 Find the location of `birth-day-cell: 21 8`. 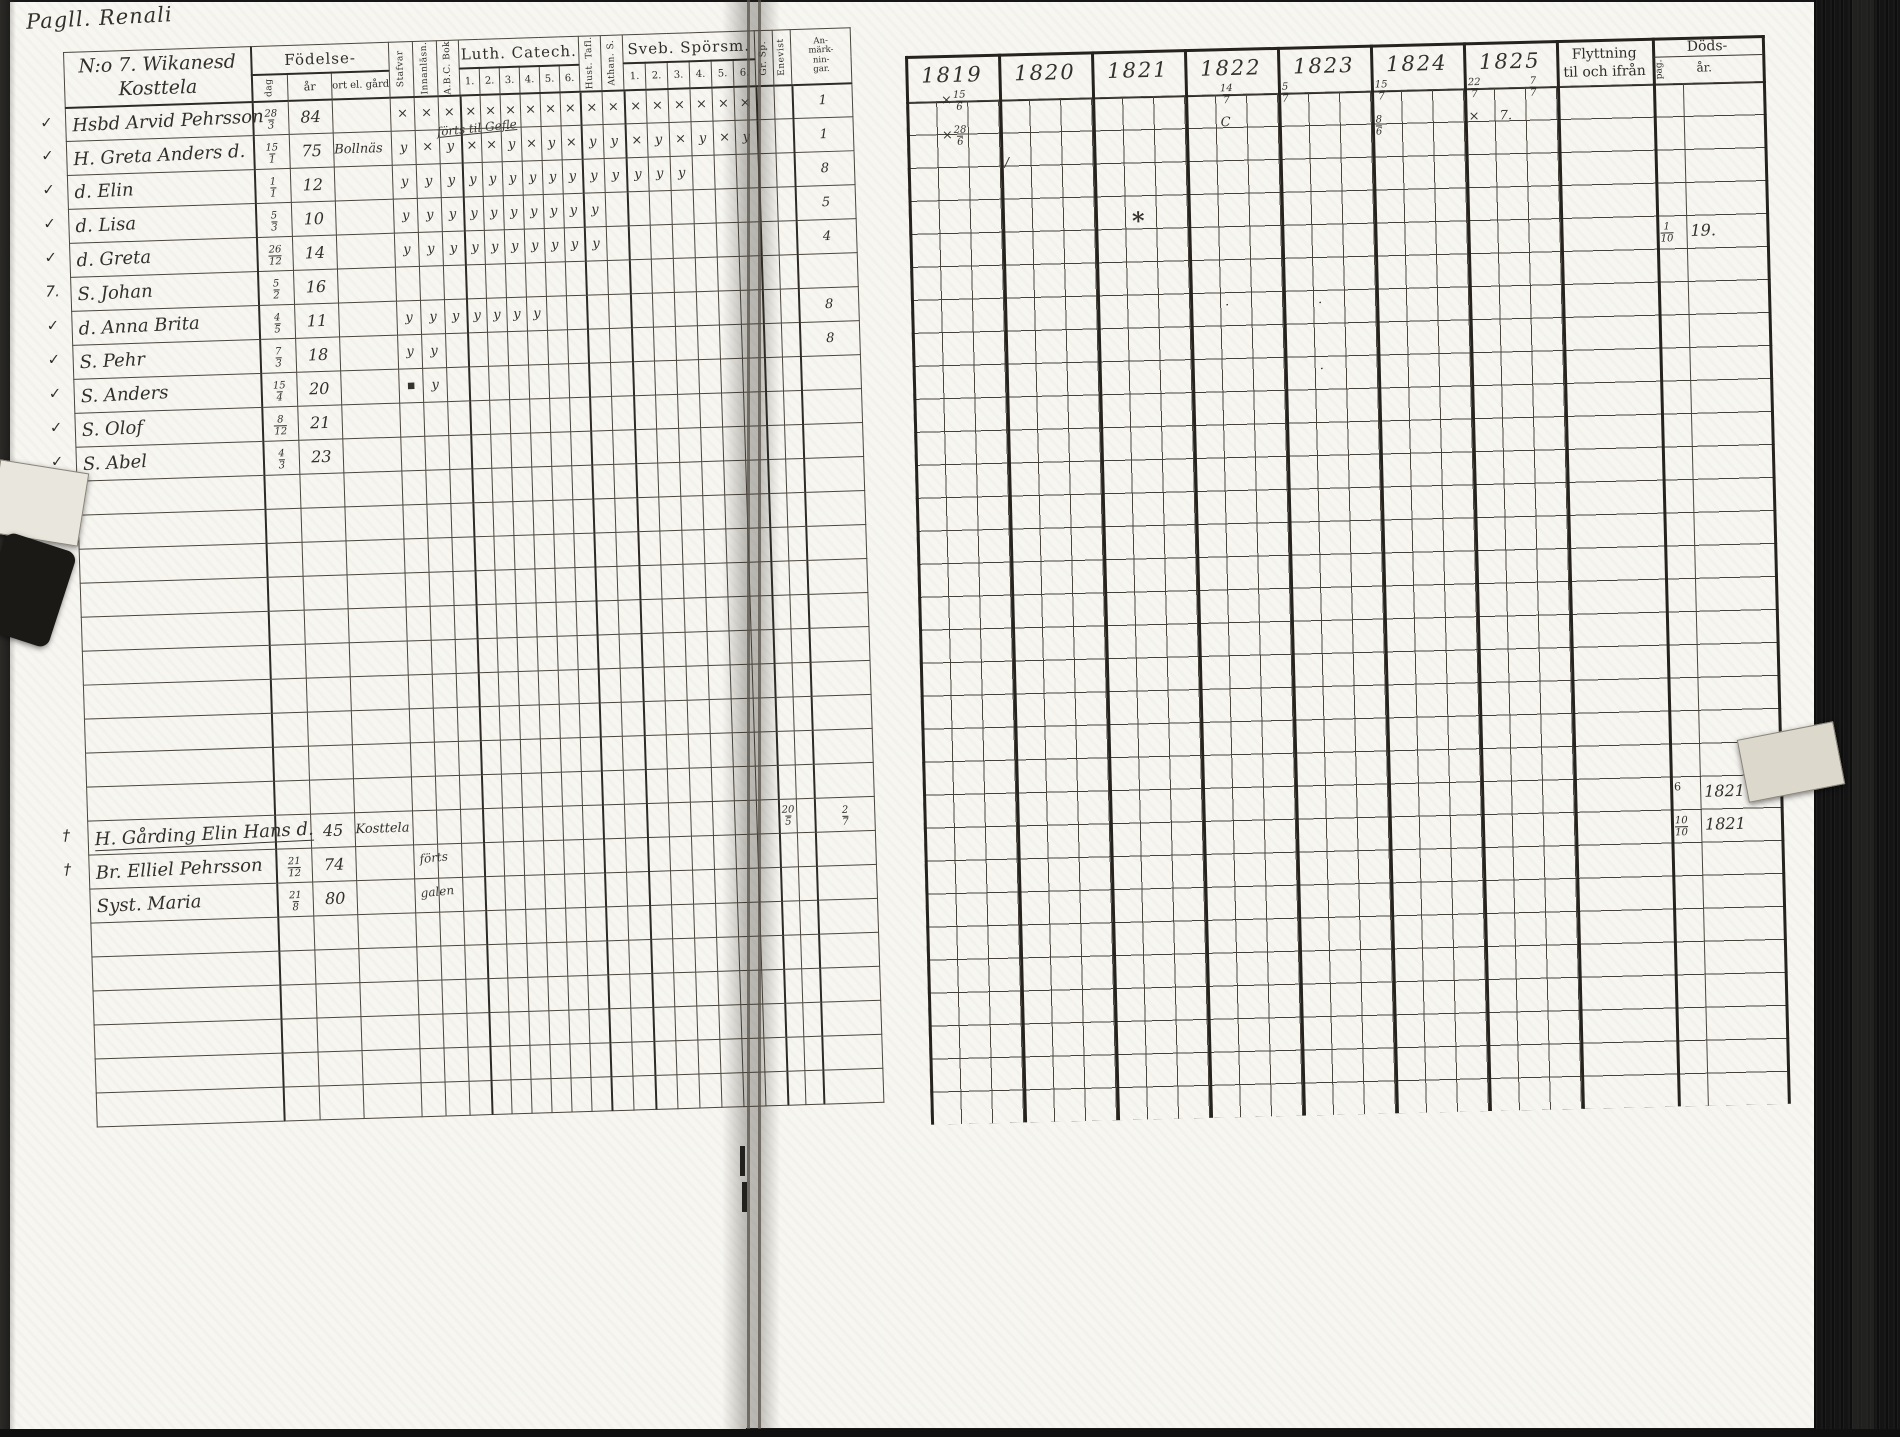

birth-day-cell: 21 8 is located at coordinates (295, 900).